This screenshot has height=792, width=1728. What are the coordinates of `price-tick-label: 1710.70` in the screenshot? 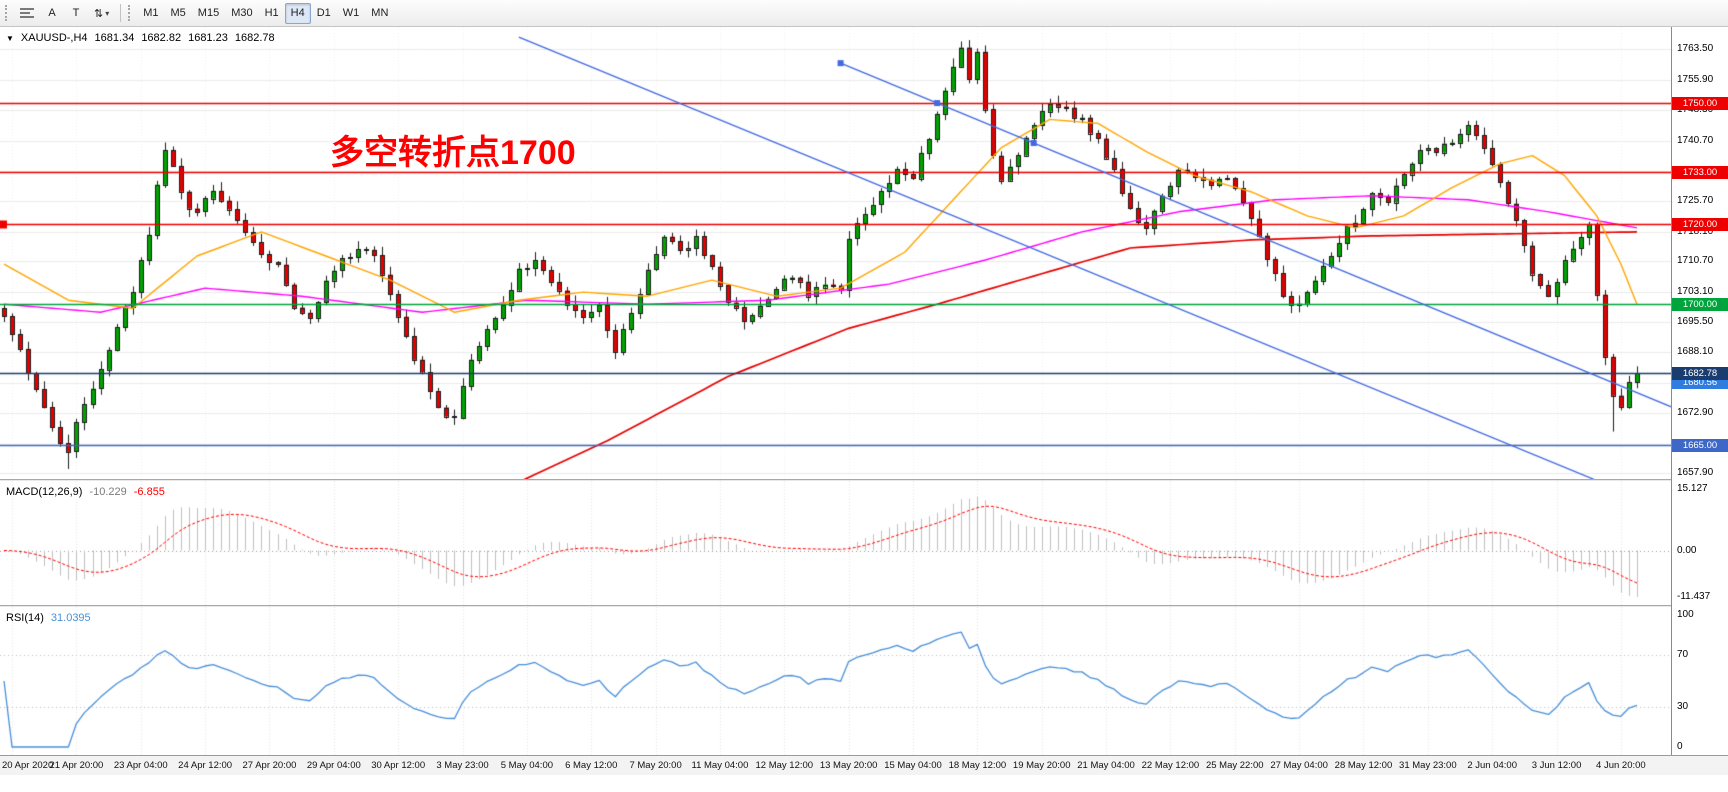 It's located at (1695, 261).